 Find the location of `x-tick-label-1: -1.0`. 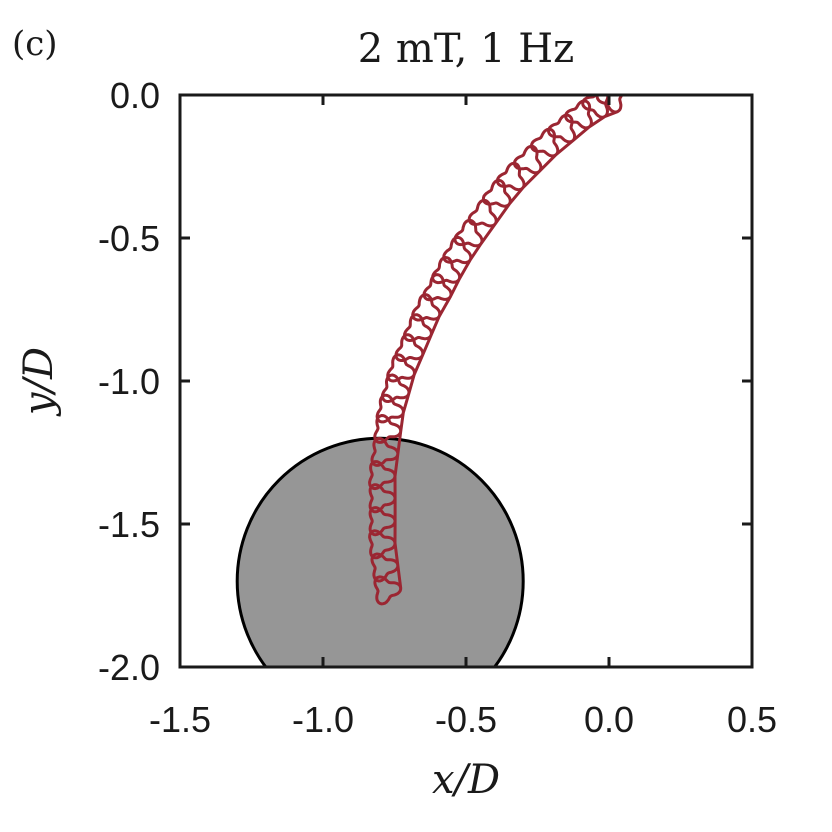

x-tick-label-1: -1.0 is located at coordinates (323, 719).